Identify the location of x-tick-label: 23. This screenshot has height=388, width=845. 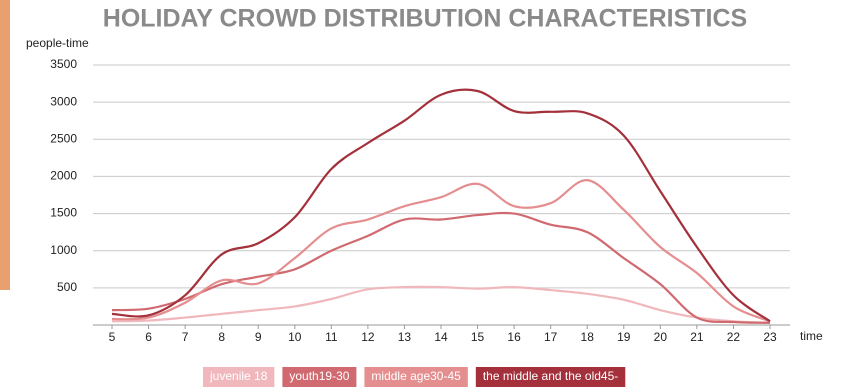
(770, 337).